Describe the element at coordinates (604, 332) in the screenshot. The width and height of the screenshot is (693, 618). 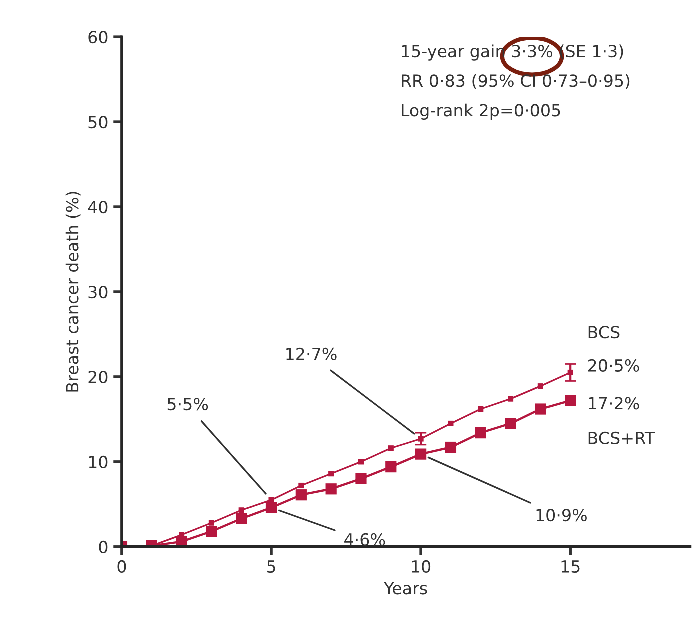
I see `text: BCS` at that location.